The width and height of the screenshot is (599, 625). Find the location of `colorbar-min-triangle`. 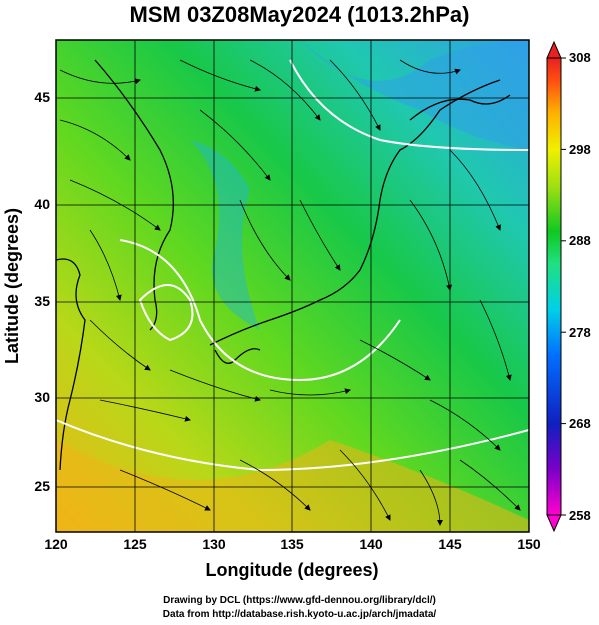

colorbar-min-triangle is located at coordinates (554, 523).